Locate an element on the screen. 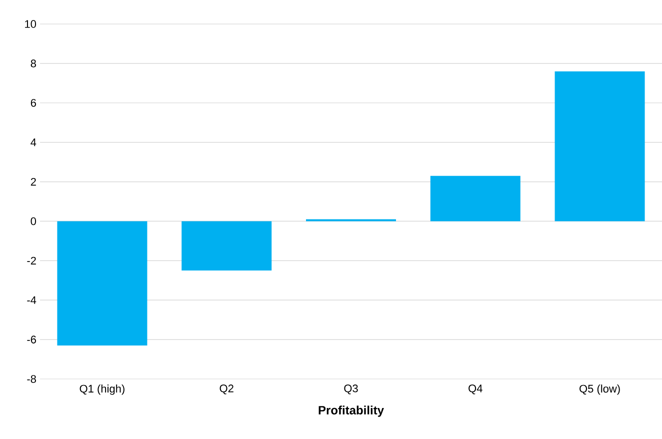 This screenshot has width=662, height=439. y-tick-label: 2 is located at coordinates (33, 182).